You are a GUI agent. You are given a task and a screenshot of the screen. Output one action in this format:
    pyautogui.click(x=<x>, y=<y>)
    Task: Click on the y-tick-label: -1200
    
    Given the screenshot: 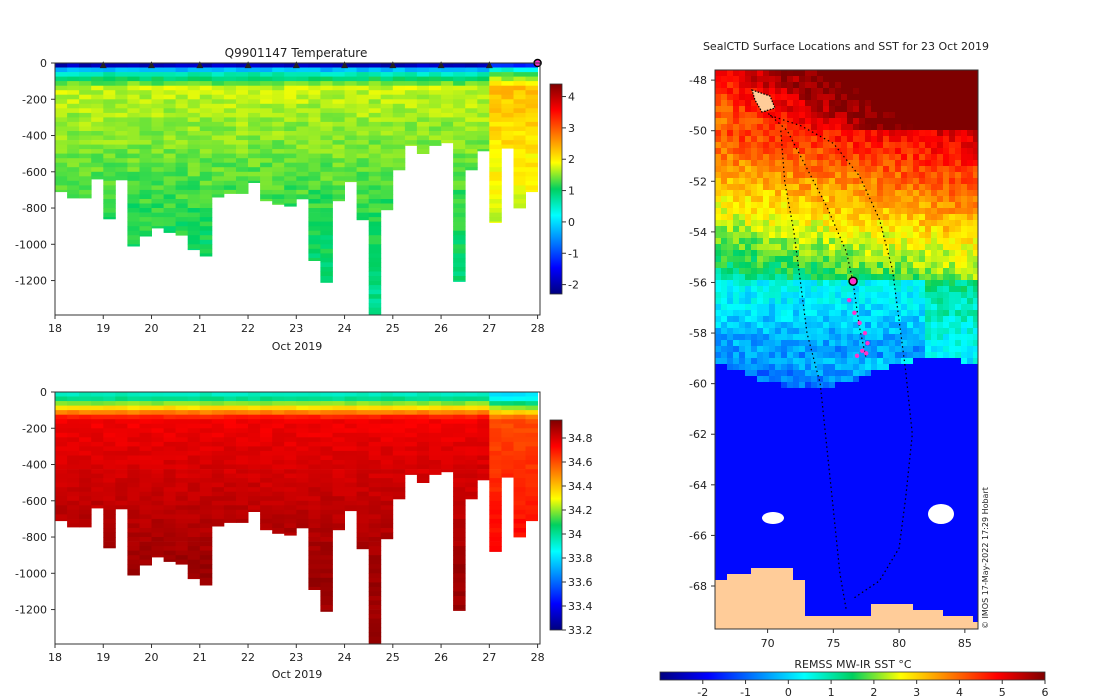 What is the action you would take?
    pyautogui.click(x=31, y=610)
    